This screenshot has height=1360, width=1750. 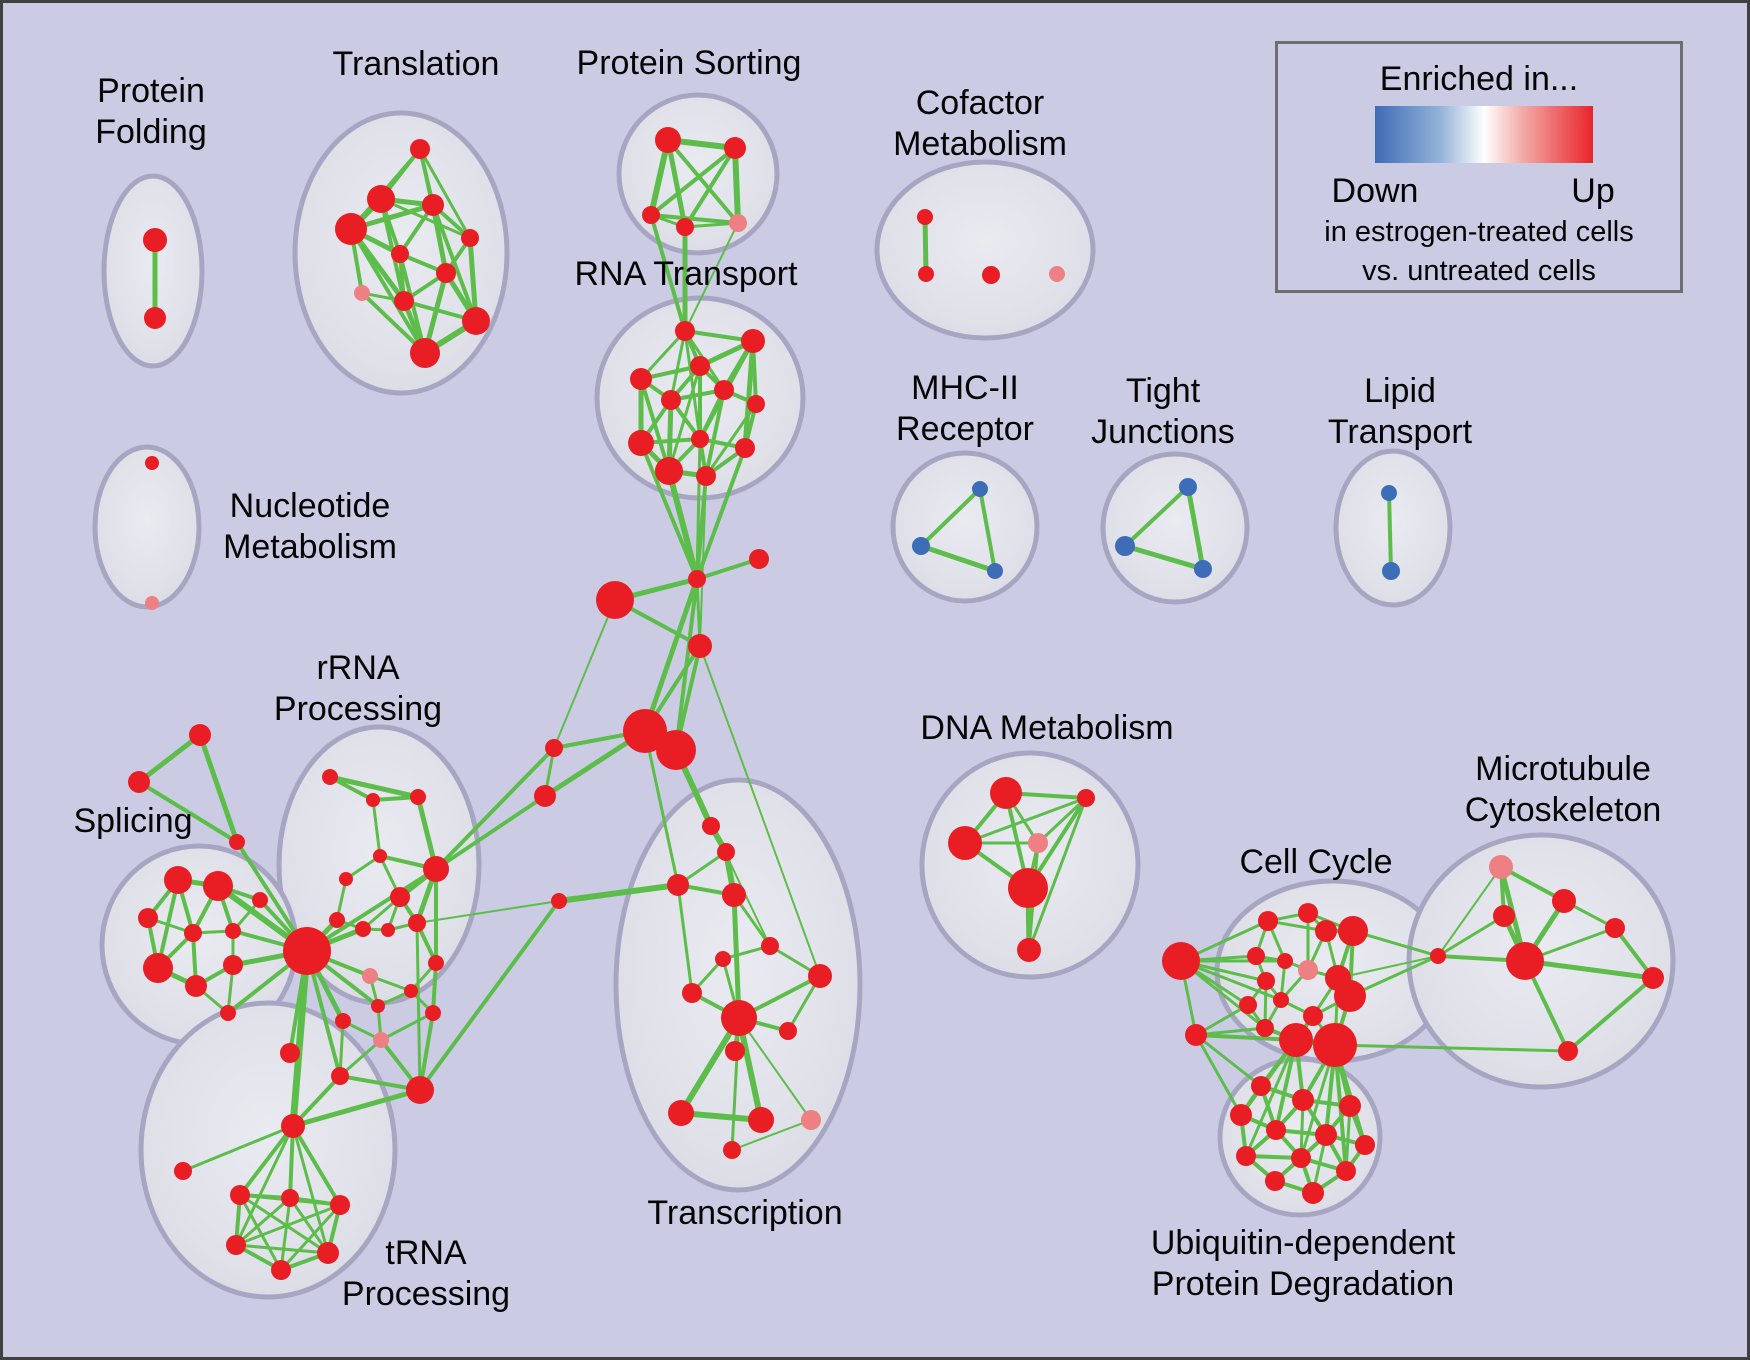 What do you see at coordinates (651, 215) in the screenshot?
I see `node-p3` at bounding box center [651, 215].